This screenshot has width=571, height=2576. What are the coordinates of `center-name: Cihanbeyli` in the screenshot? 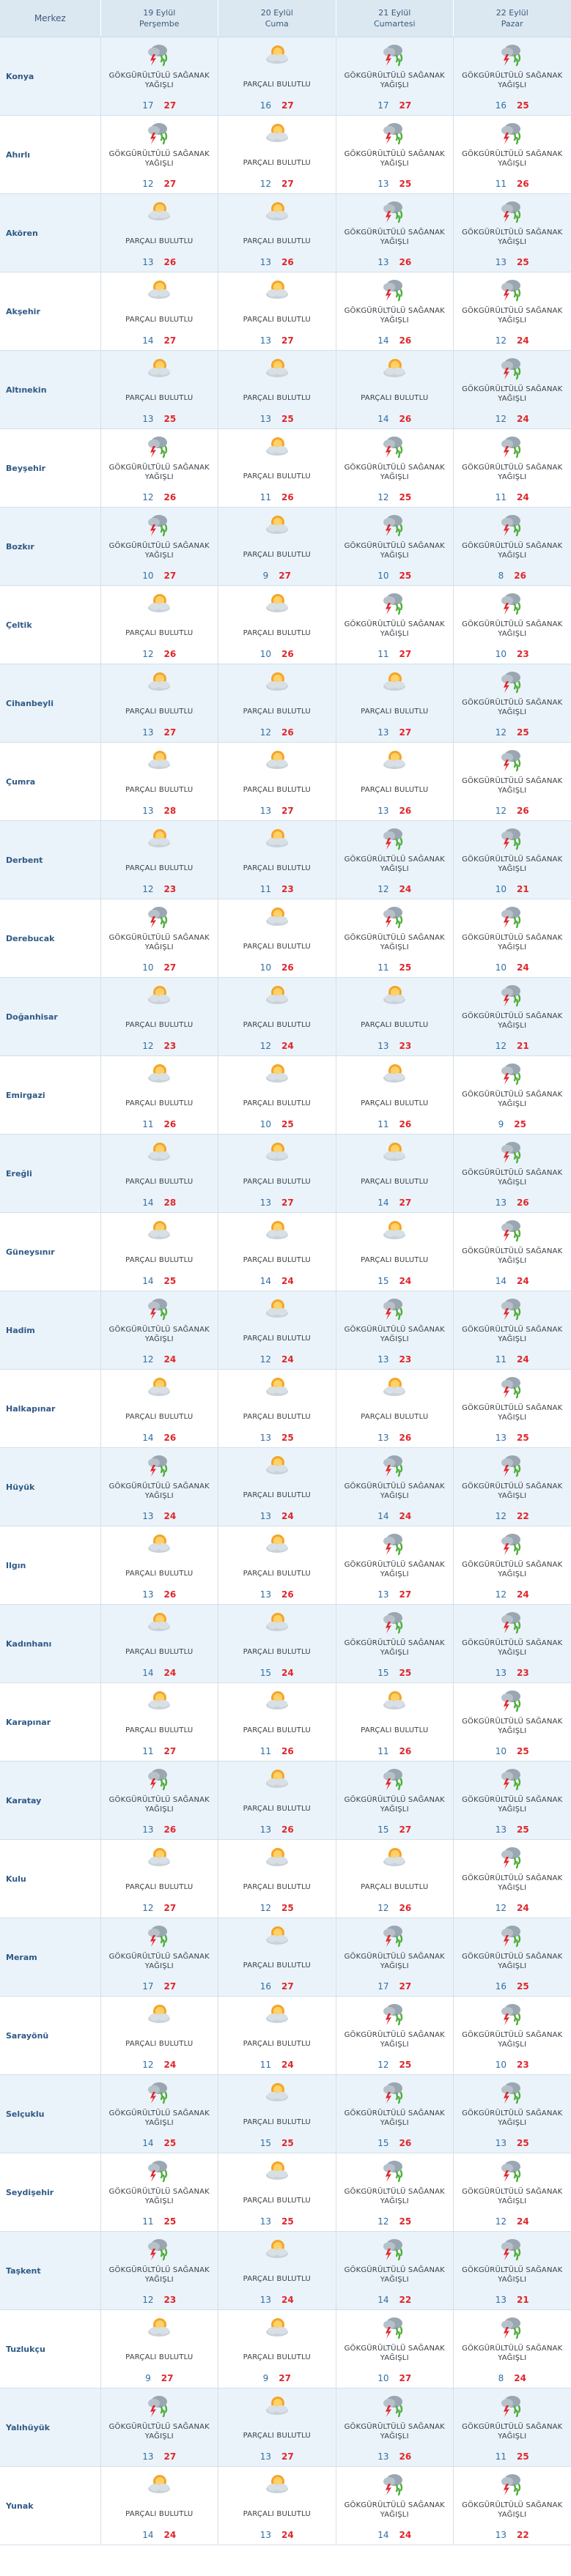 It's located at (50, 703).